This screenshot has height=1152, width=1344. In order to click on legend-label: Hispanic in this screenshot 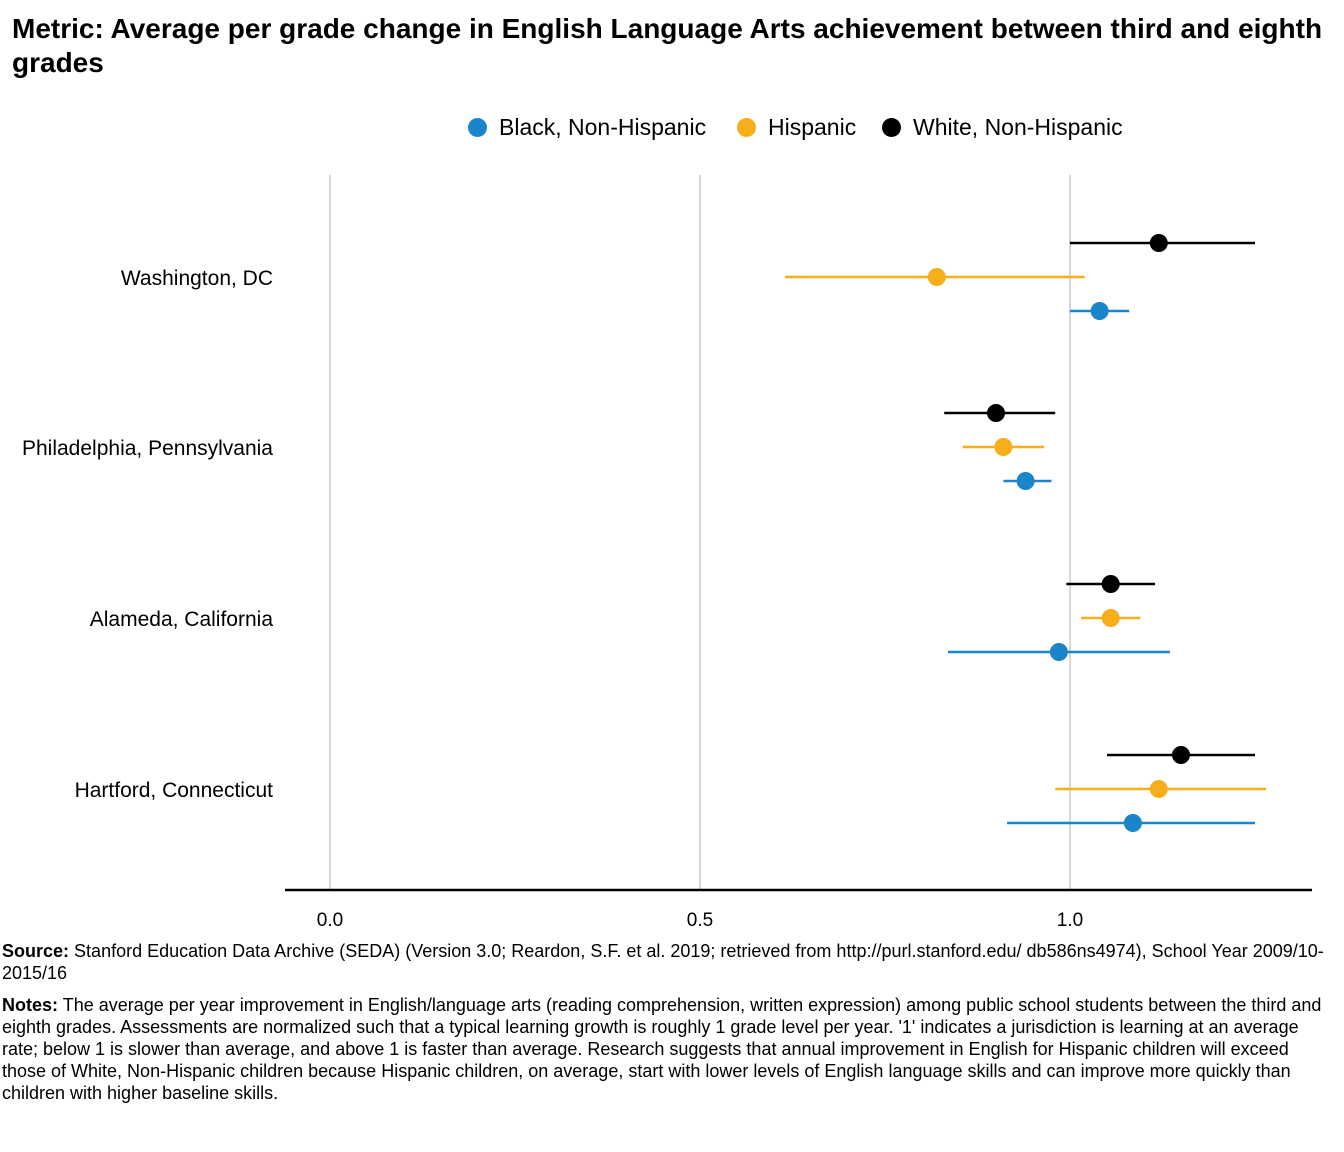, I will do `click(812, 127)`.